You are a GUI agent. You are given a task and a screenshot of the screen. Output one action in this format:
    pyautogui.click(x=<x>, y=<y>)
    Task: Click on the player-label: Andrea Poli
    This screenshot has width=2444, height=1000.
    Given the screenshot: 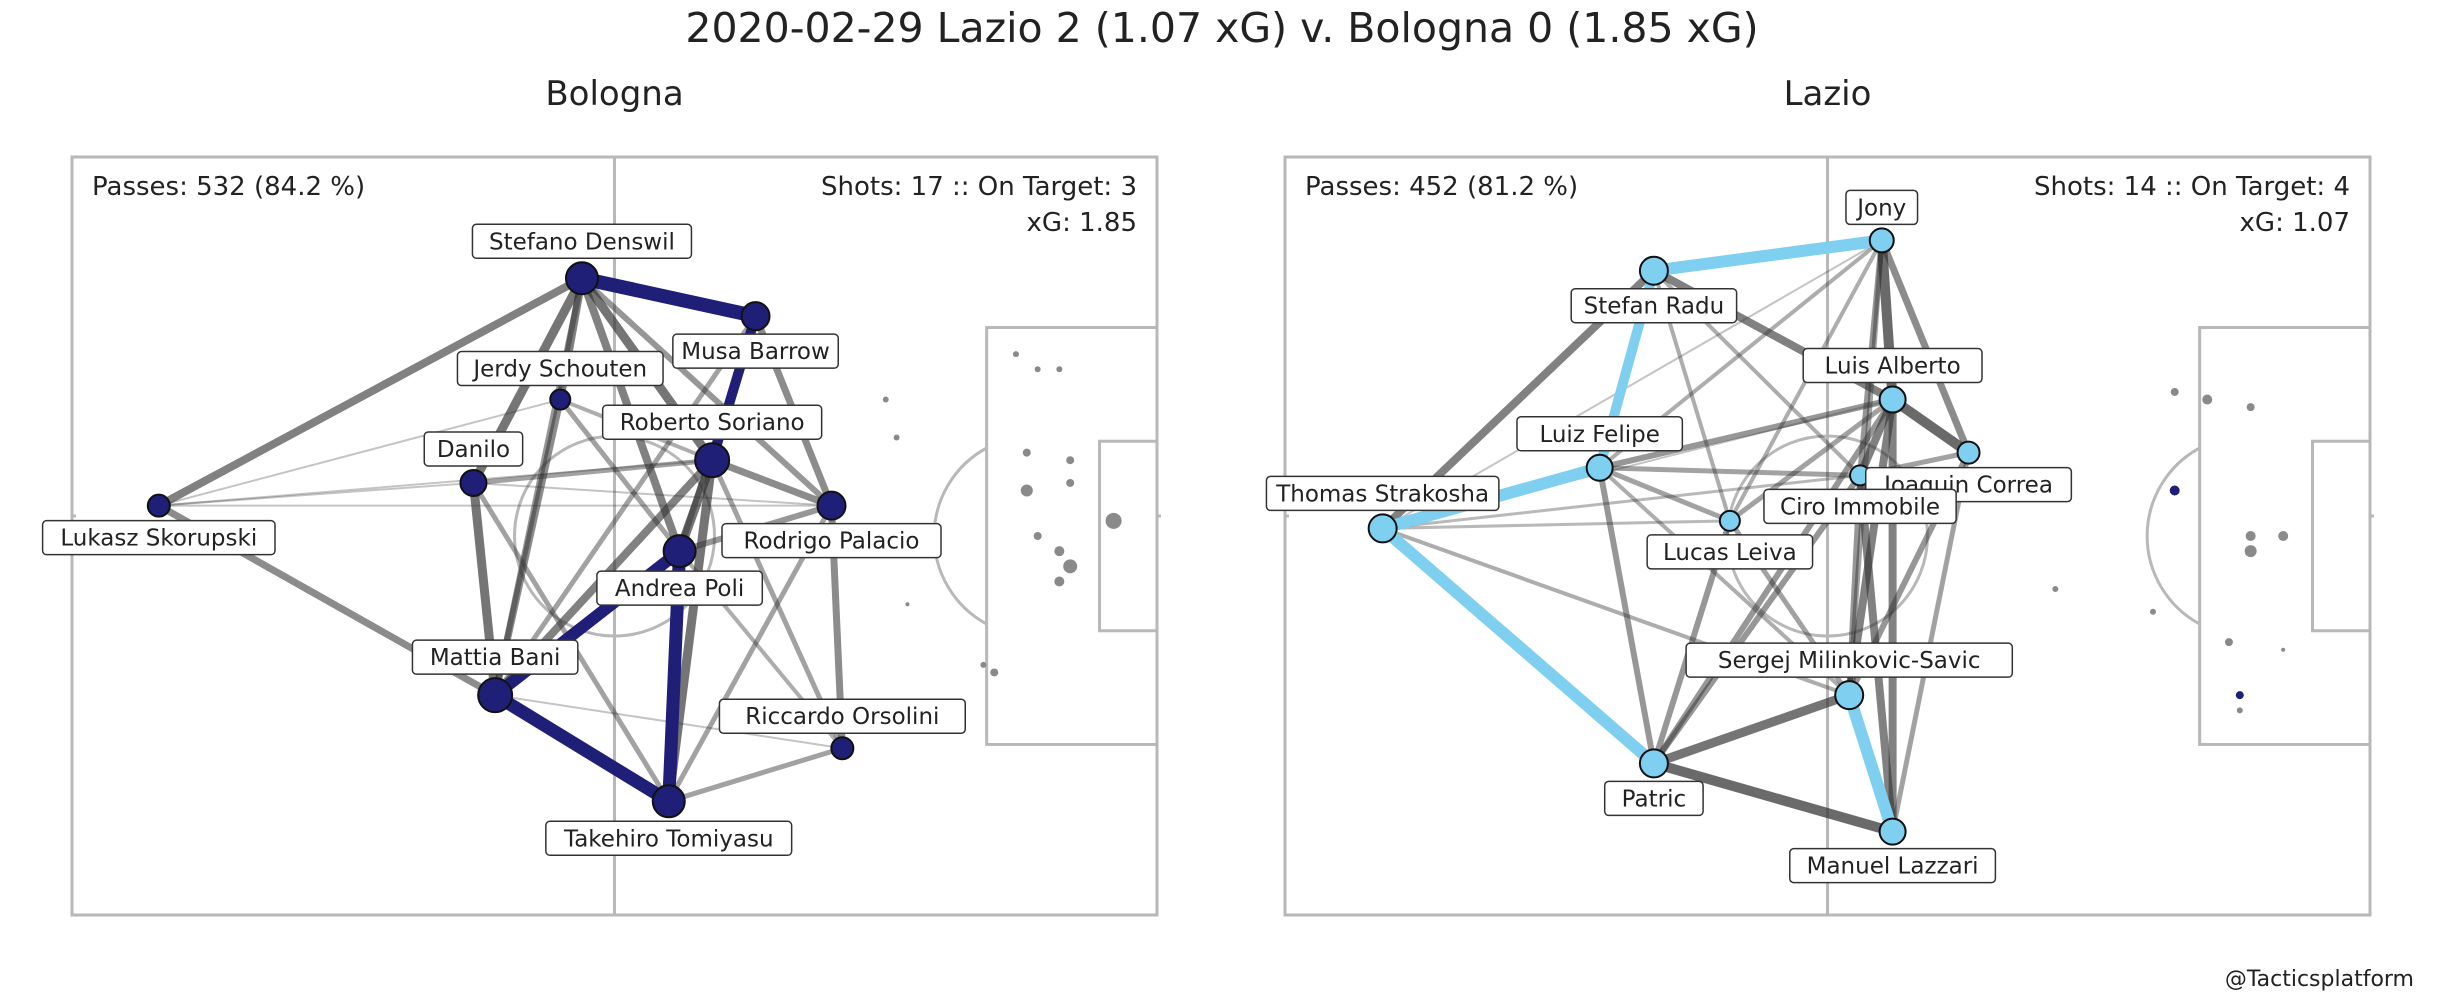 What is the action you would take?
    pyautogui.click(x=680, y=588)
    